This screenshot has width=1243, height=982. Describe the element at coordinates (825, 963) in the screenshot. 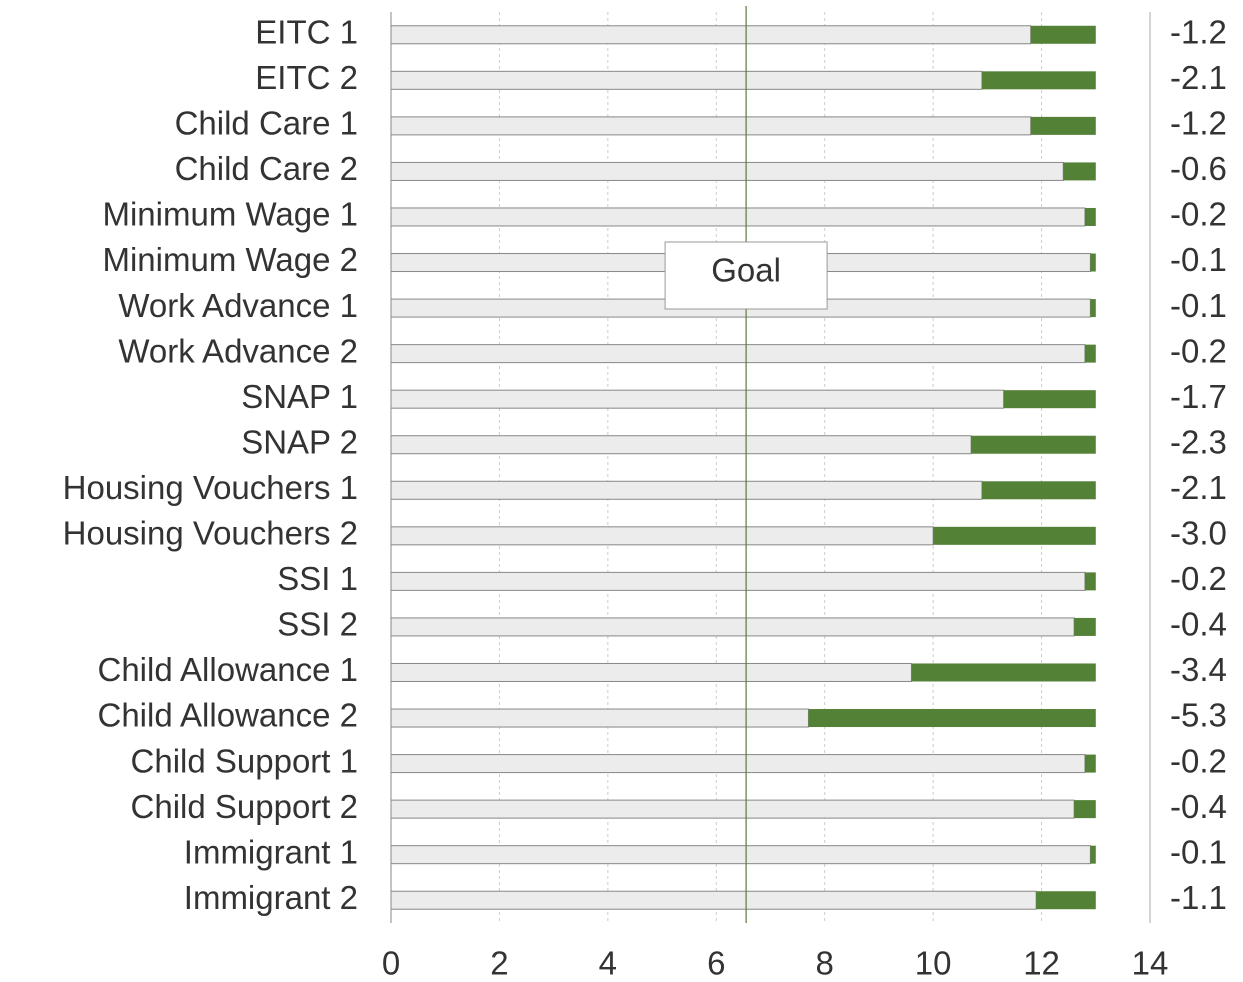

I see `x-tick-label: 8` at that location.